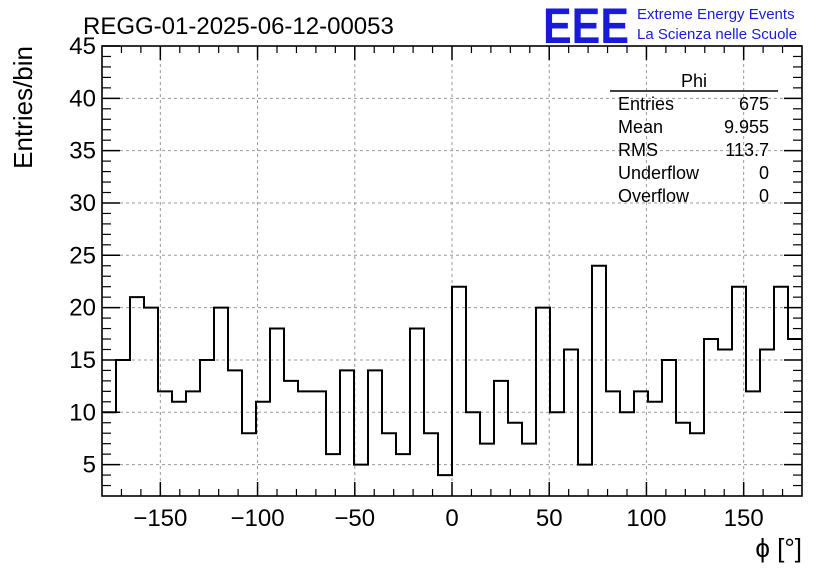 The height and width of the screenshot is (572, 836). I want to click on eee-logo: EEE, so click(586, 27).